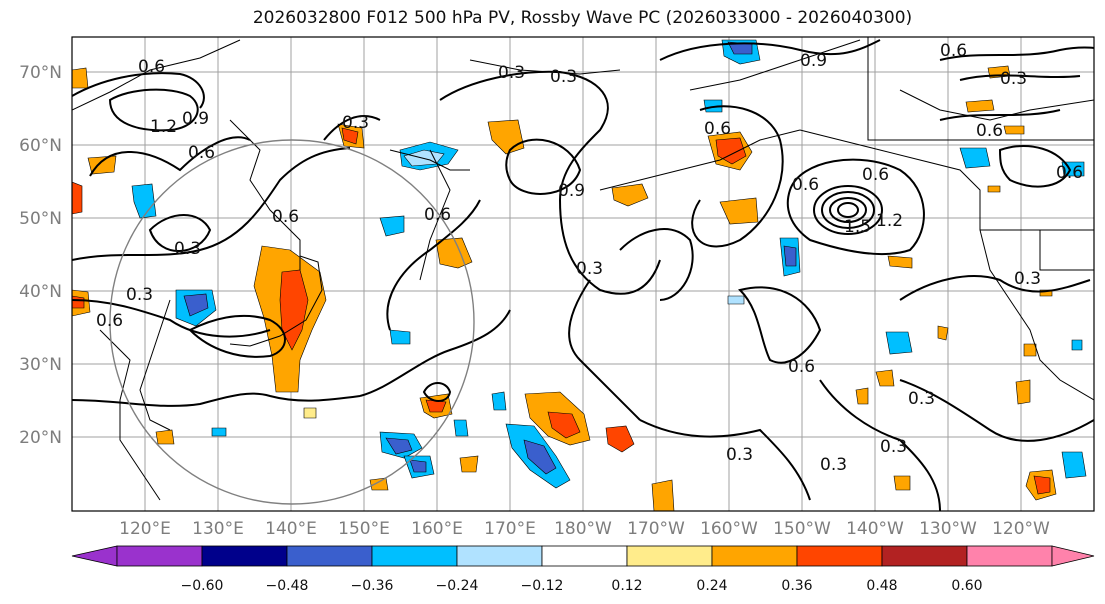 The width and height of the screenshot is (1105, 604). I want to click on lon-label: 150°W, so click(802, 529).